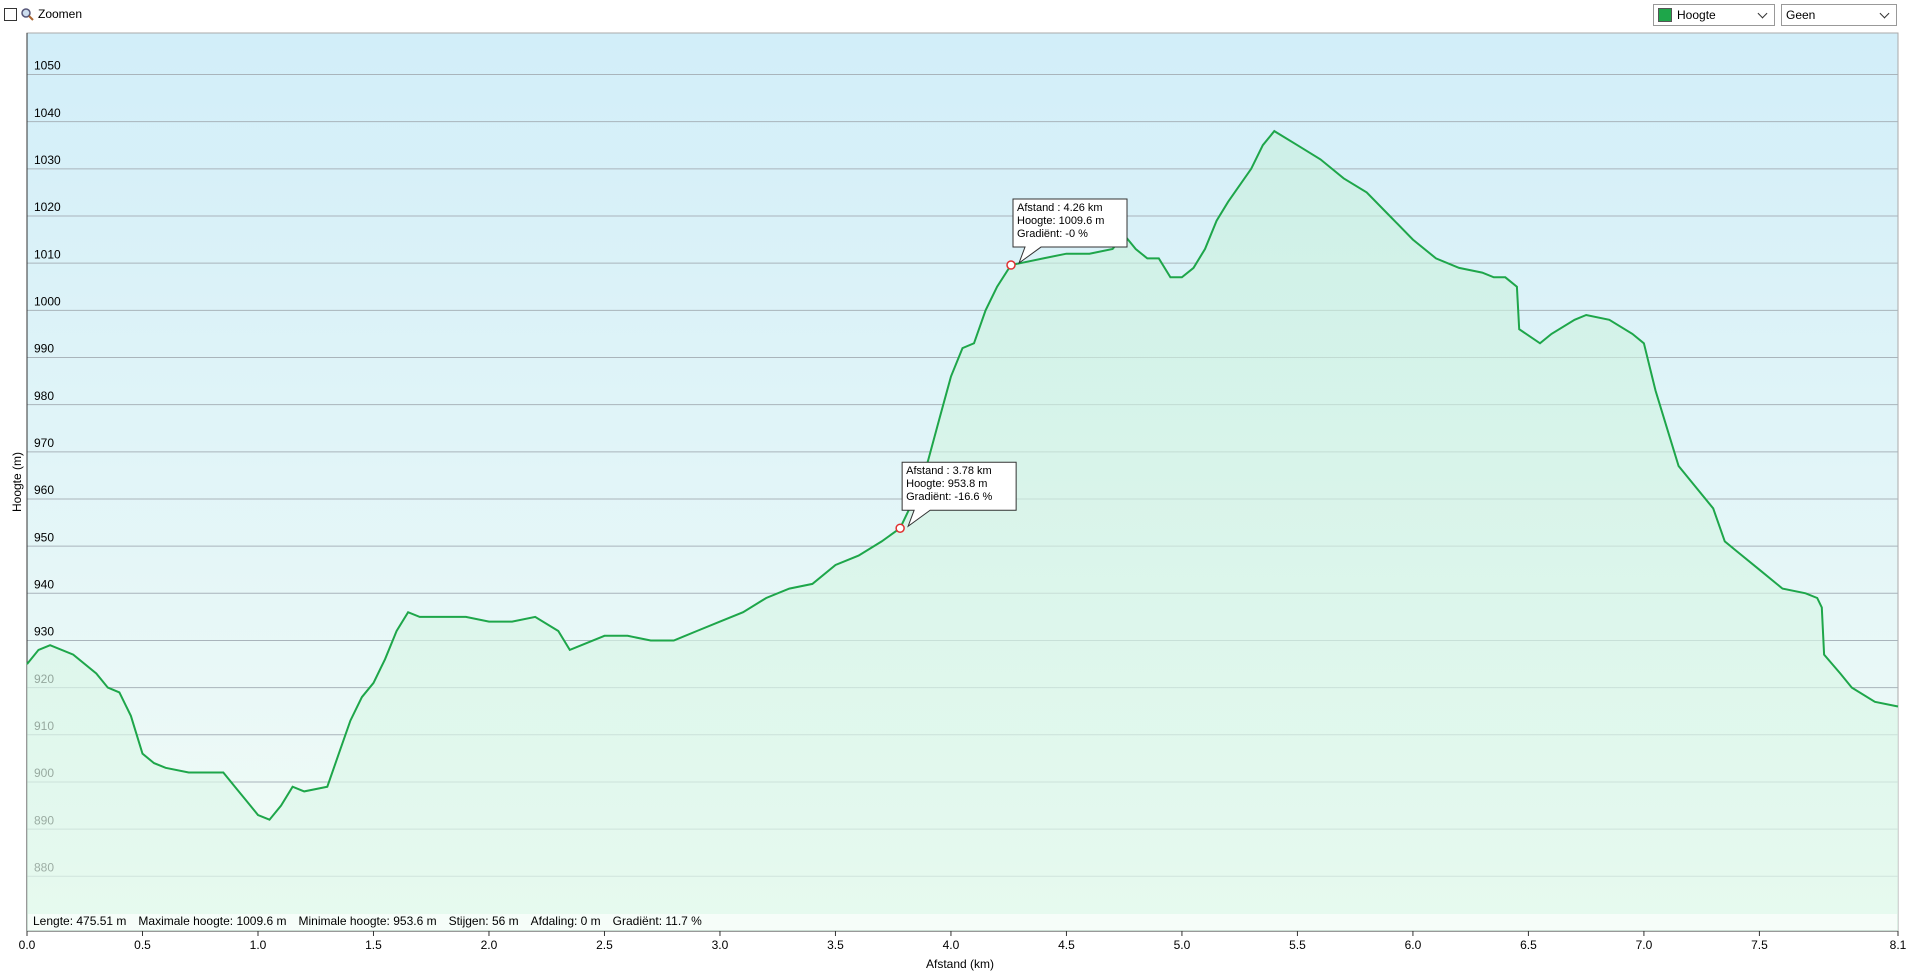 The image size is (1906, 977). Describe the element at coordinates (489, 945) in the screenshot. I see `x-tick-label: 2.0` at that location.